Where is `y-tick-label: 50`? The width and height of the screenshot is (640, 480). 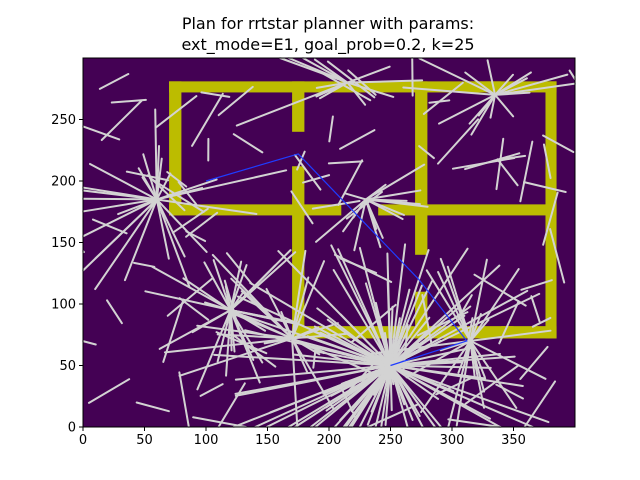 y-tick-label: 50 is located at coordinates (67, 366).